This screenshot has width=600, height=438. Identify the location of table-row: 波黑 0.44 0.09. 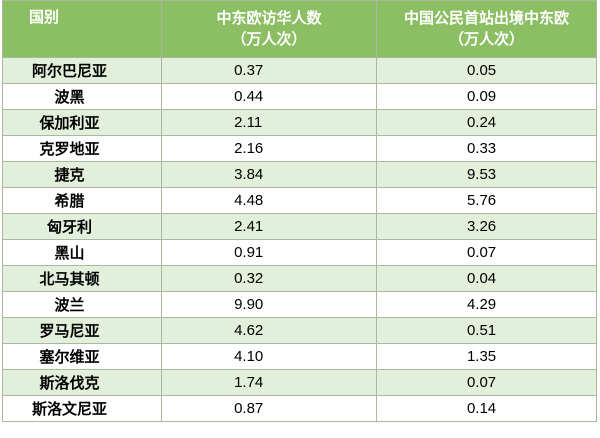
(299, 96).